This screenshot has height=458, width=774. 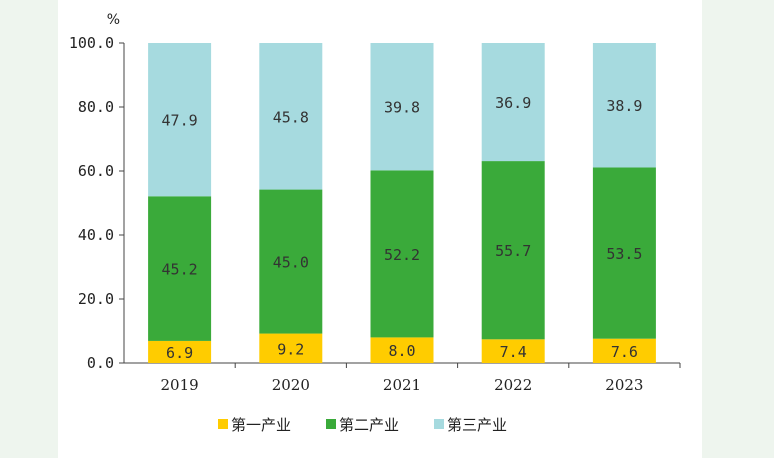 I want to click on data-label: 45.8, so click(x=291, y=117).